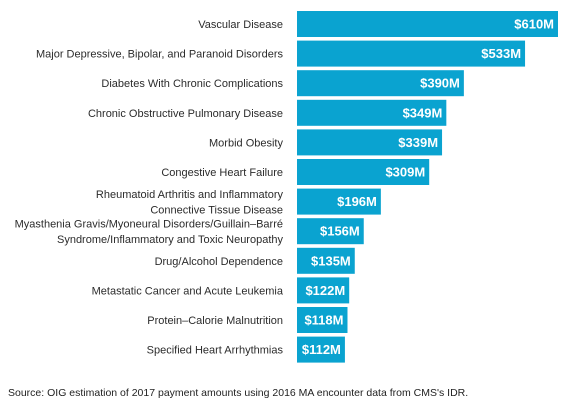  I want to click on bar-value-label: $156M, so click(340, 231).